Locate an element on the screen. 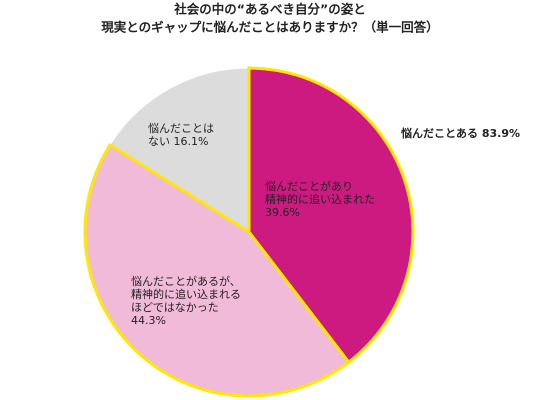  pie-slice is located at coordinates (179, 150).